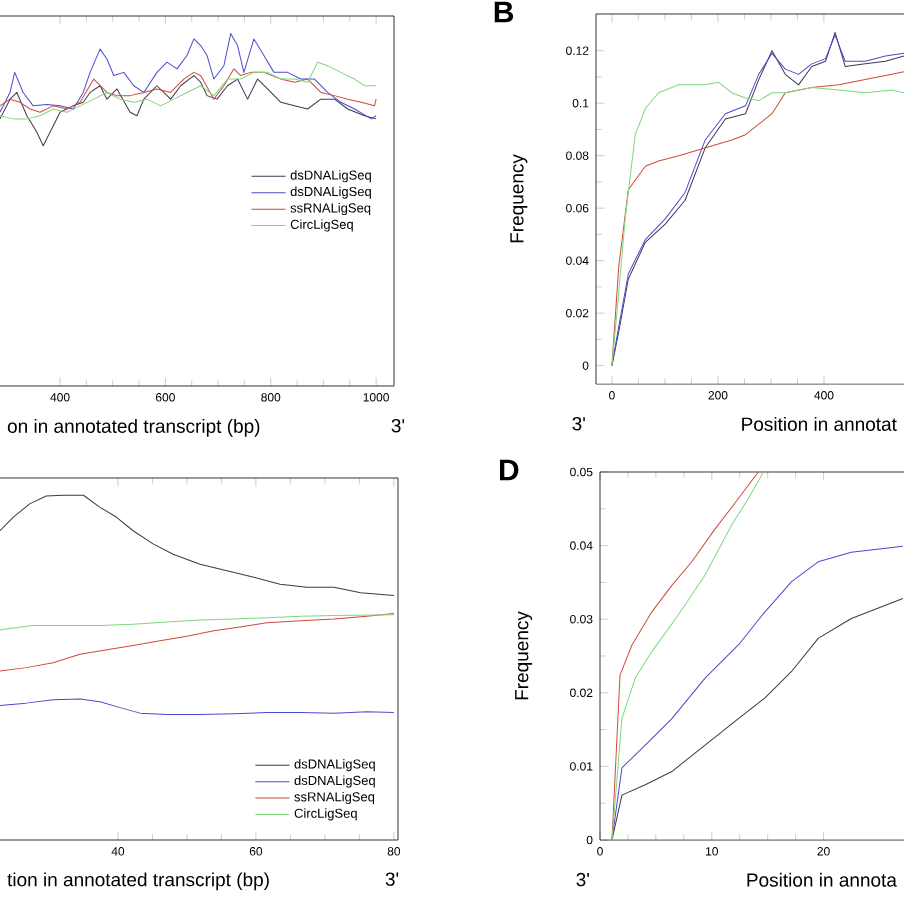 Image resolution: width=904 pixels, height=904 pixels. Describe the element at coordinates (819, 423) in the screenshot. I see `x-axis-title: Position in annotat` at that location.